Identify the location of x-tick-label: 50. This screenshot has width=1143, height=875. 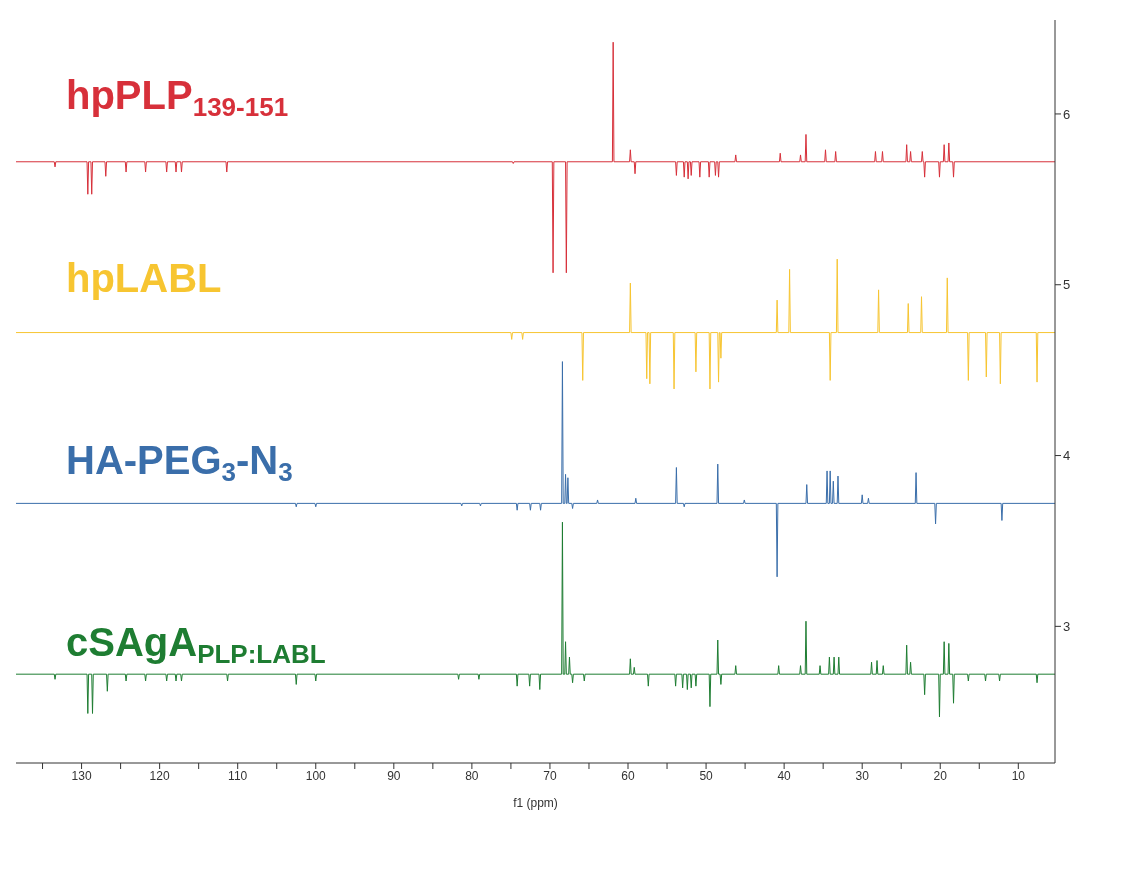
(706, 775).